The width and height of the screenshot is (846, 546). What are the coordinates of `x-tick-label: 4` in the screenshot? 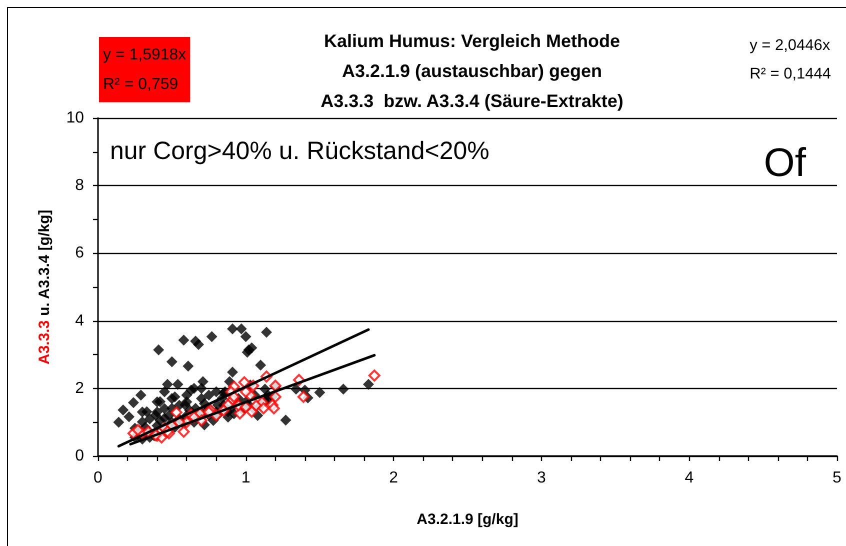 It's located at (689, 478).